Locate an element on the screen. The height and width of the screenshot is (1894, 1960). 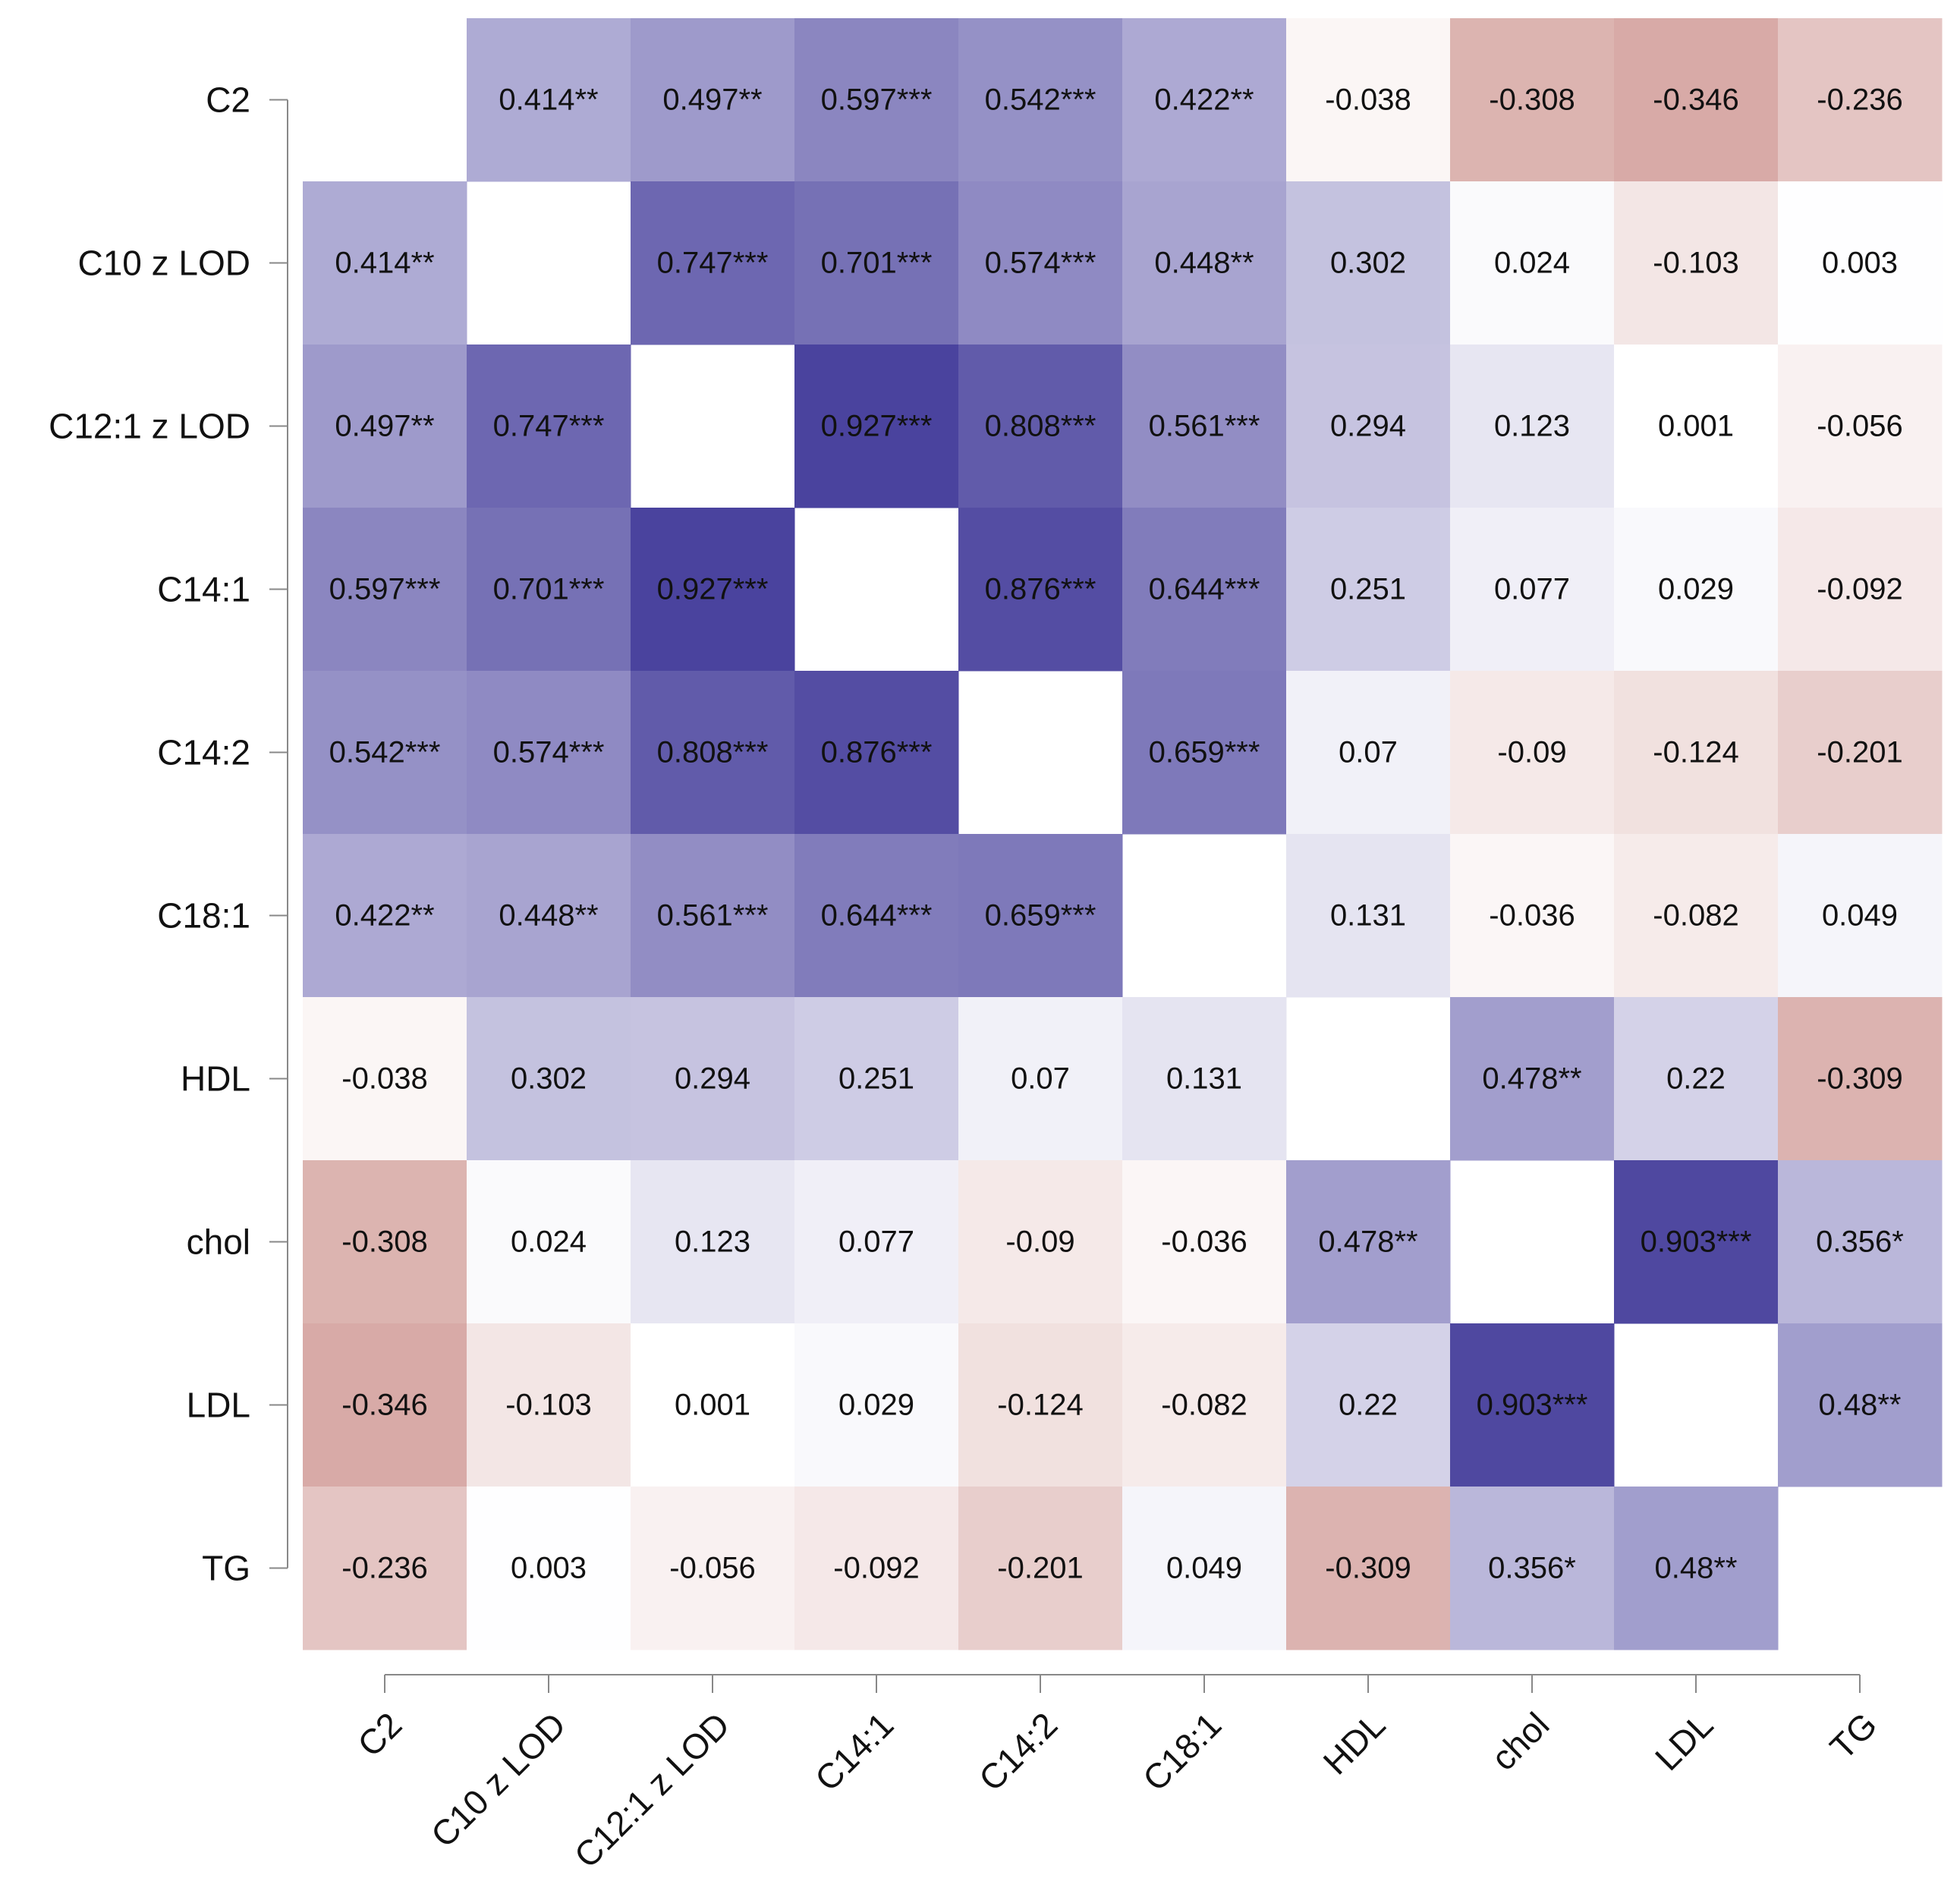
cell-label: 0.927*** is located at coordinates (877, 426).